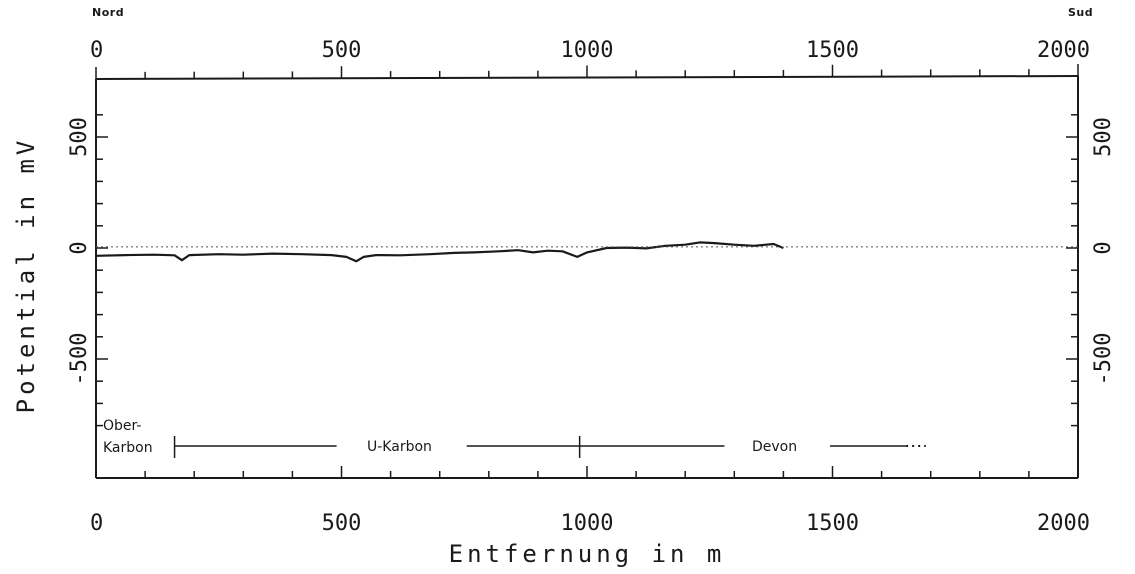  Describe the element at coordinates (342, 523) in the screenshot. I see `x-tick-label-bottom: 500` at that location.